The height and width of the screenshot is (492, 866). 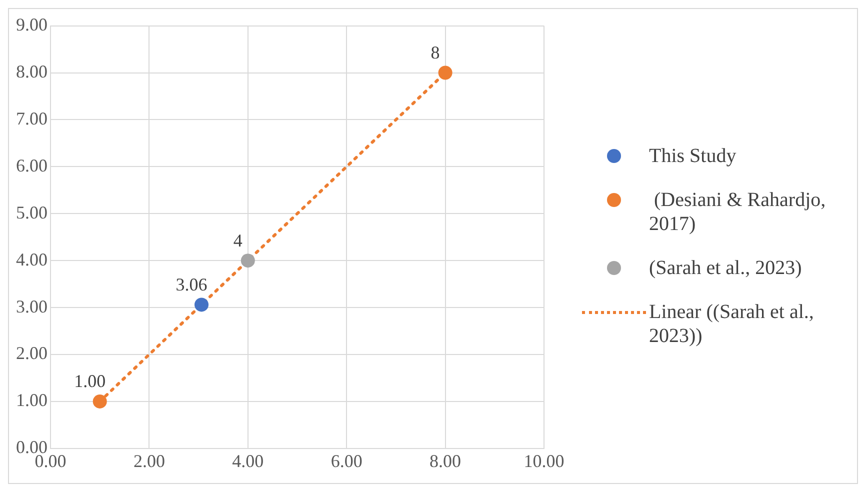 What do you see at coordinates (32, 24) in the screenshot?
I see `y-tick-label: 9.00` at bounding box center [32, 24].